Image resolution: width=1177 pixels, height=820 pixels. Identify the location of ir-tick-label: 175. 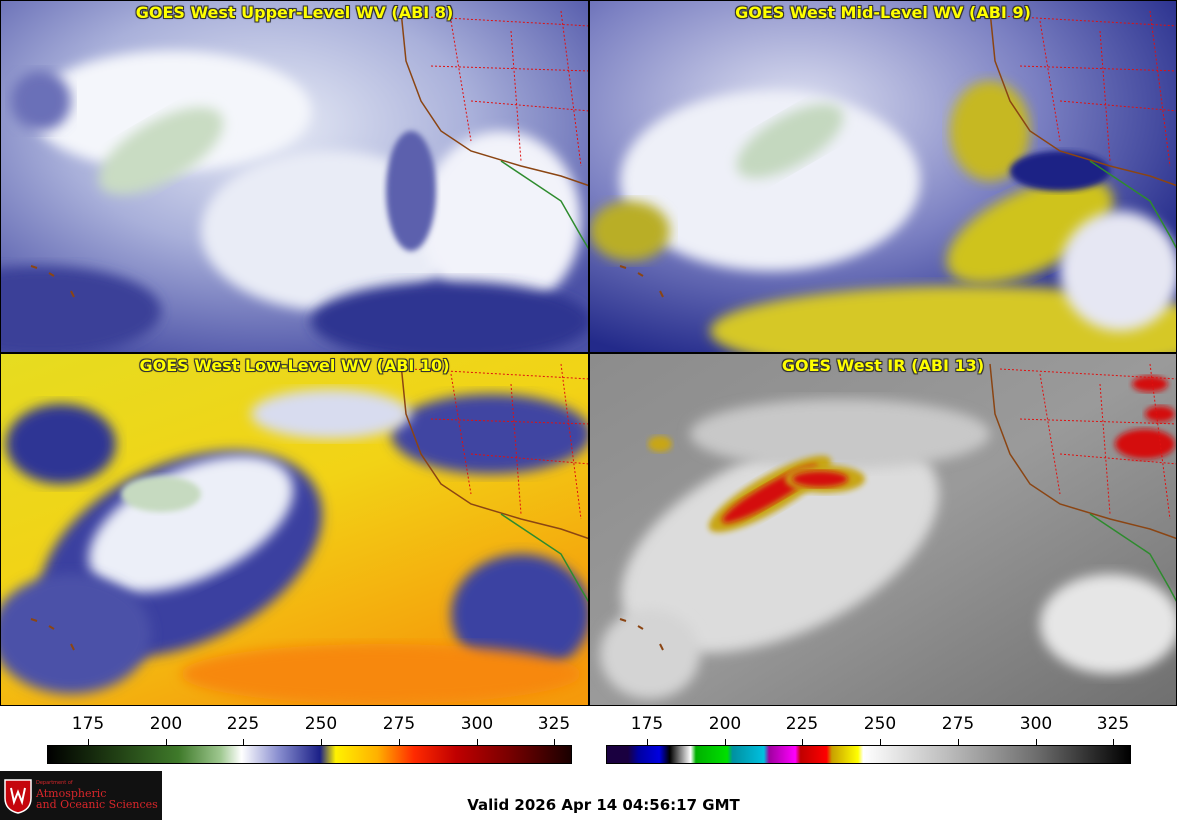
(647, 724).